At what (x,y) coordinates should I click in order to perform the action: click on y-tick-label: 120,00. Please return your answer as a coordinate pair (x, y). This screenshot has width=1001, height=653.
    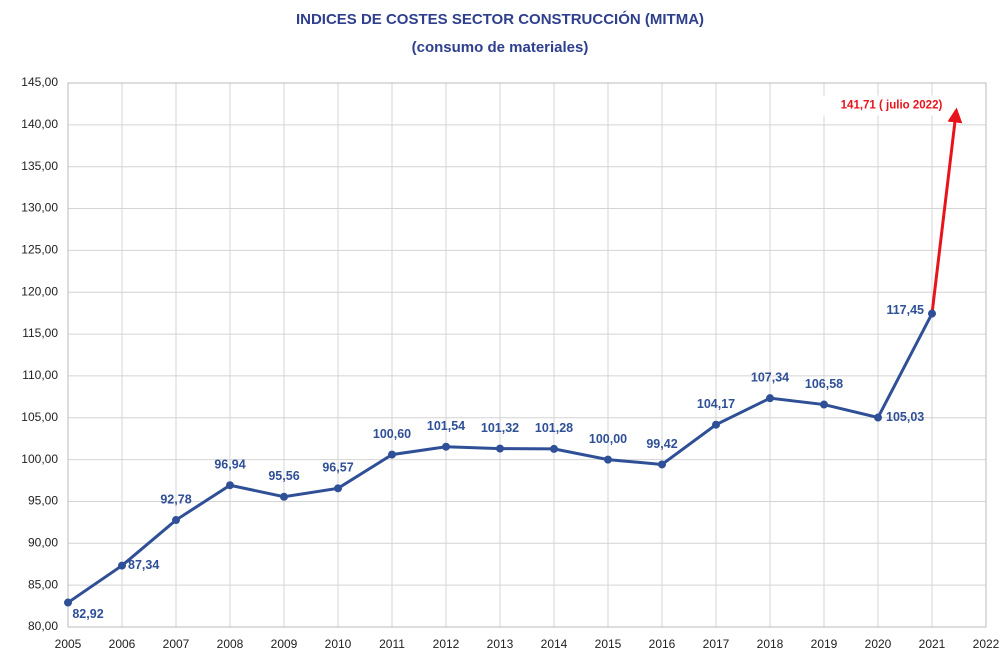
    Looking at the image, I should click on (39, 291).